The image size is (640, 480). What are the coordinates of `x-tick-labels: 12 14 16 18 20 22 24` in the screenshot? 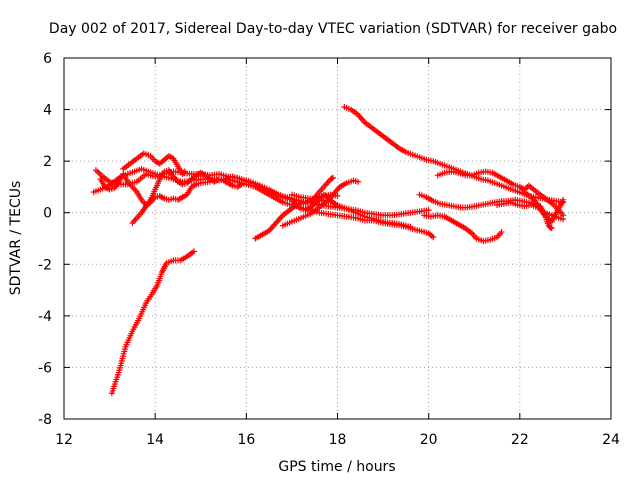 It's located at (337, 440).